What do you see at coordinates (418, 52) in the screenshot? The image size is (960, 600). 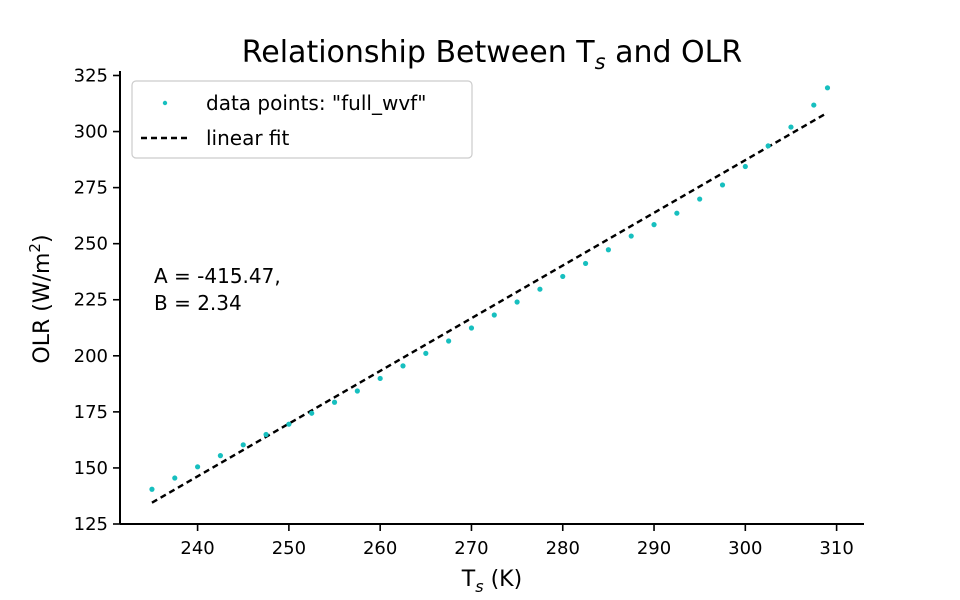 I see `chart-title-main: Relationship Between T` at bounding box center [418, 52].